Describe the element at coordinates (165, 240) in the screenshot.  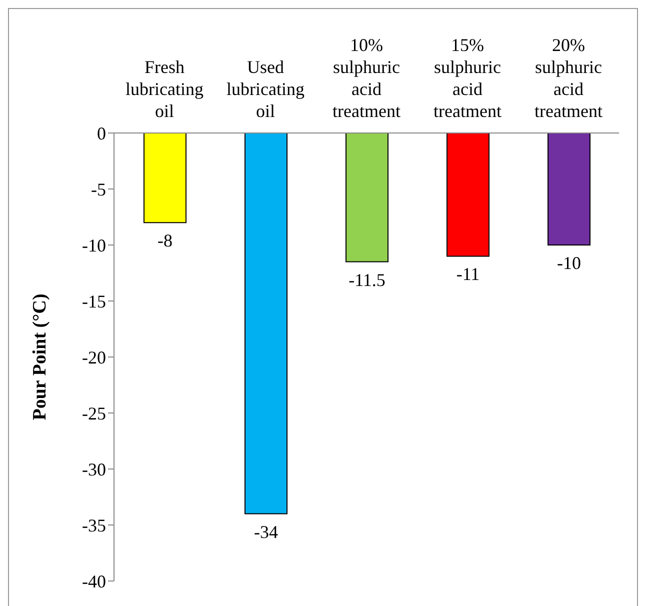
I see `data-label: -8` at that location.